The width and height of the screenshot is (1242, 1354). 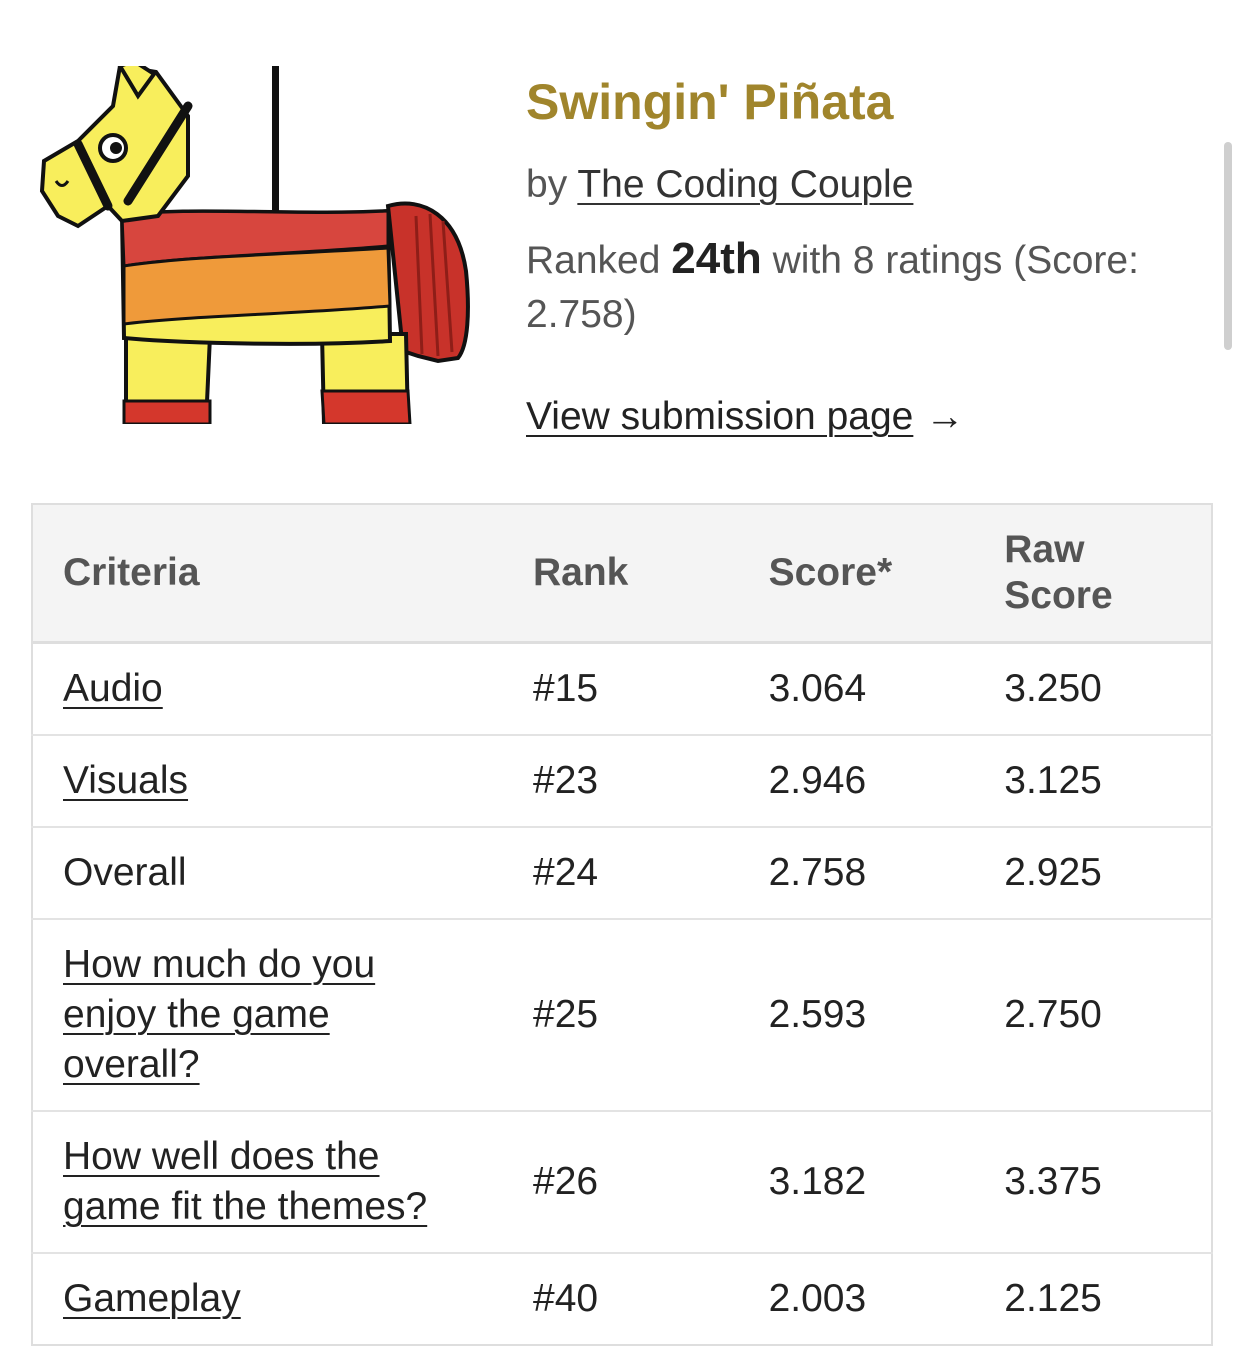 What do you see at coordinates (1093, 872) in the screenshot?
I see `raw-score-cell: 2.925` at bounding box center [1093, 872].